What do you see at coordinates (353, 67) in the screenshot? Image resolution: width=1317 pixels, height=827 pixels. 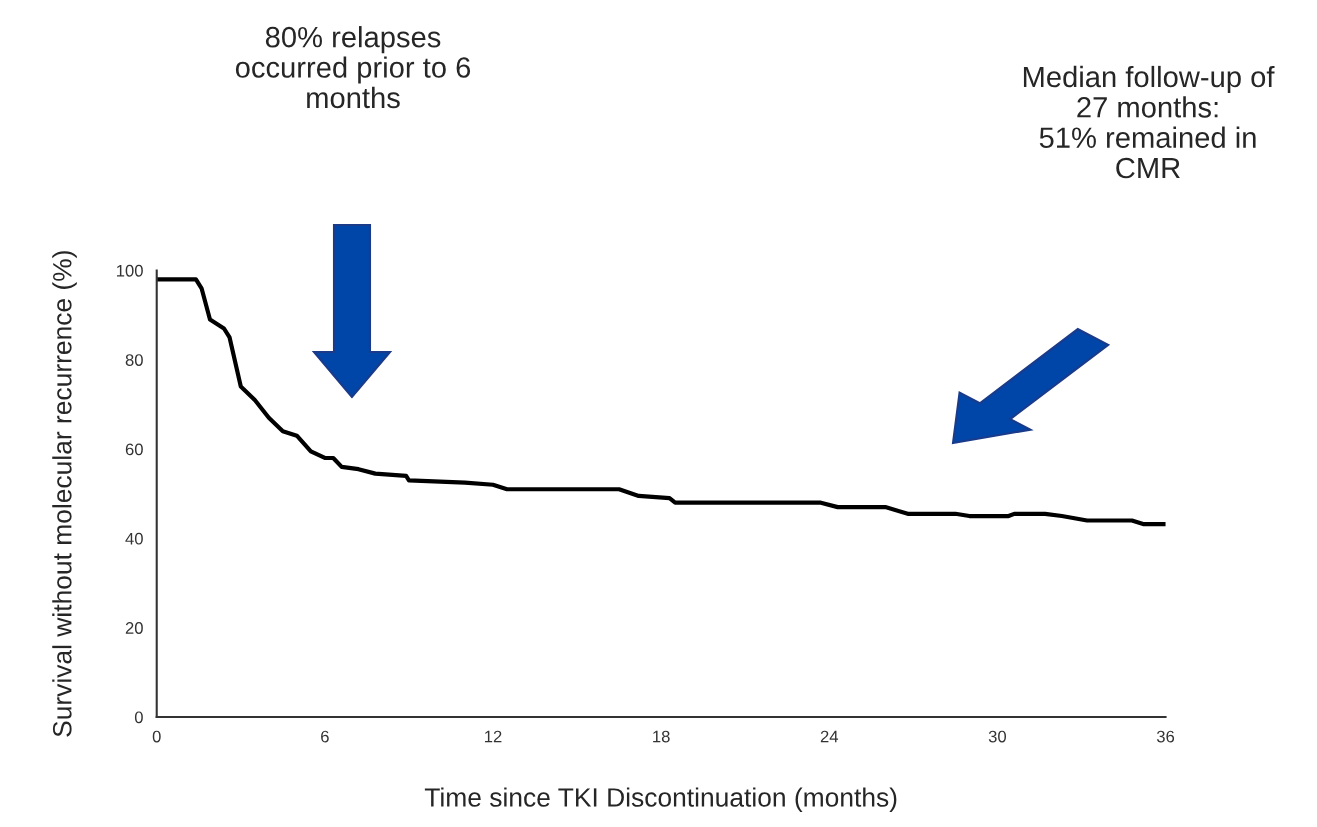 I see `text: 80% relapses occurred prior to 6 months` at bounding box center [353, 67].